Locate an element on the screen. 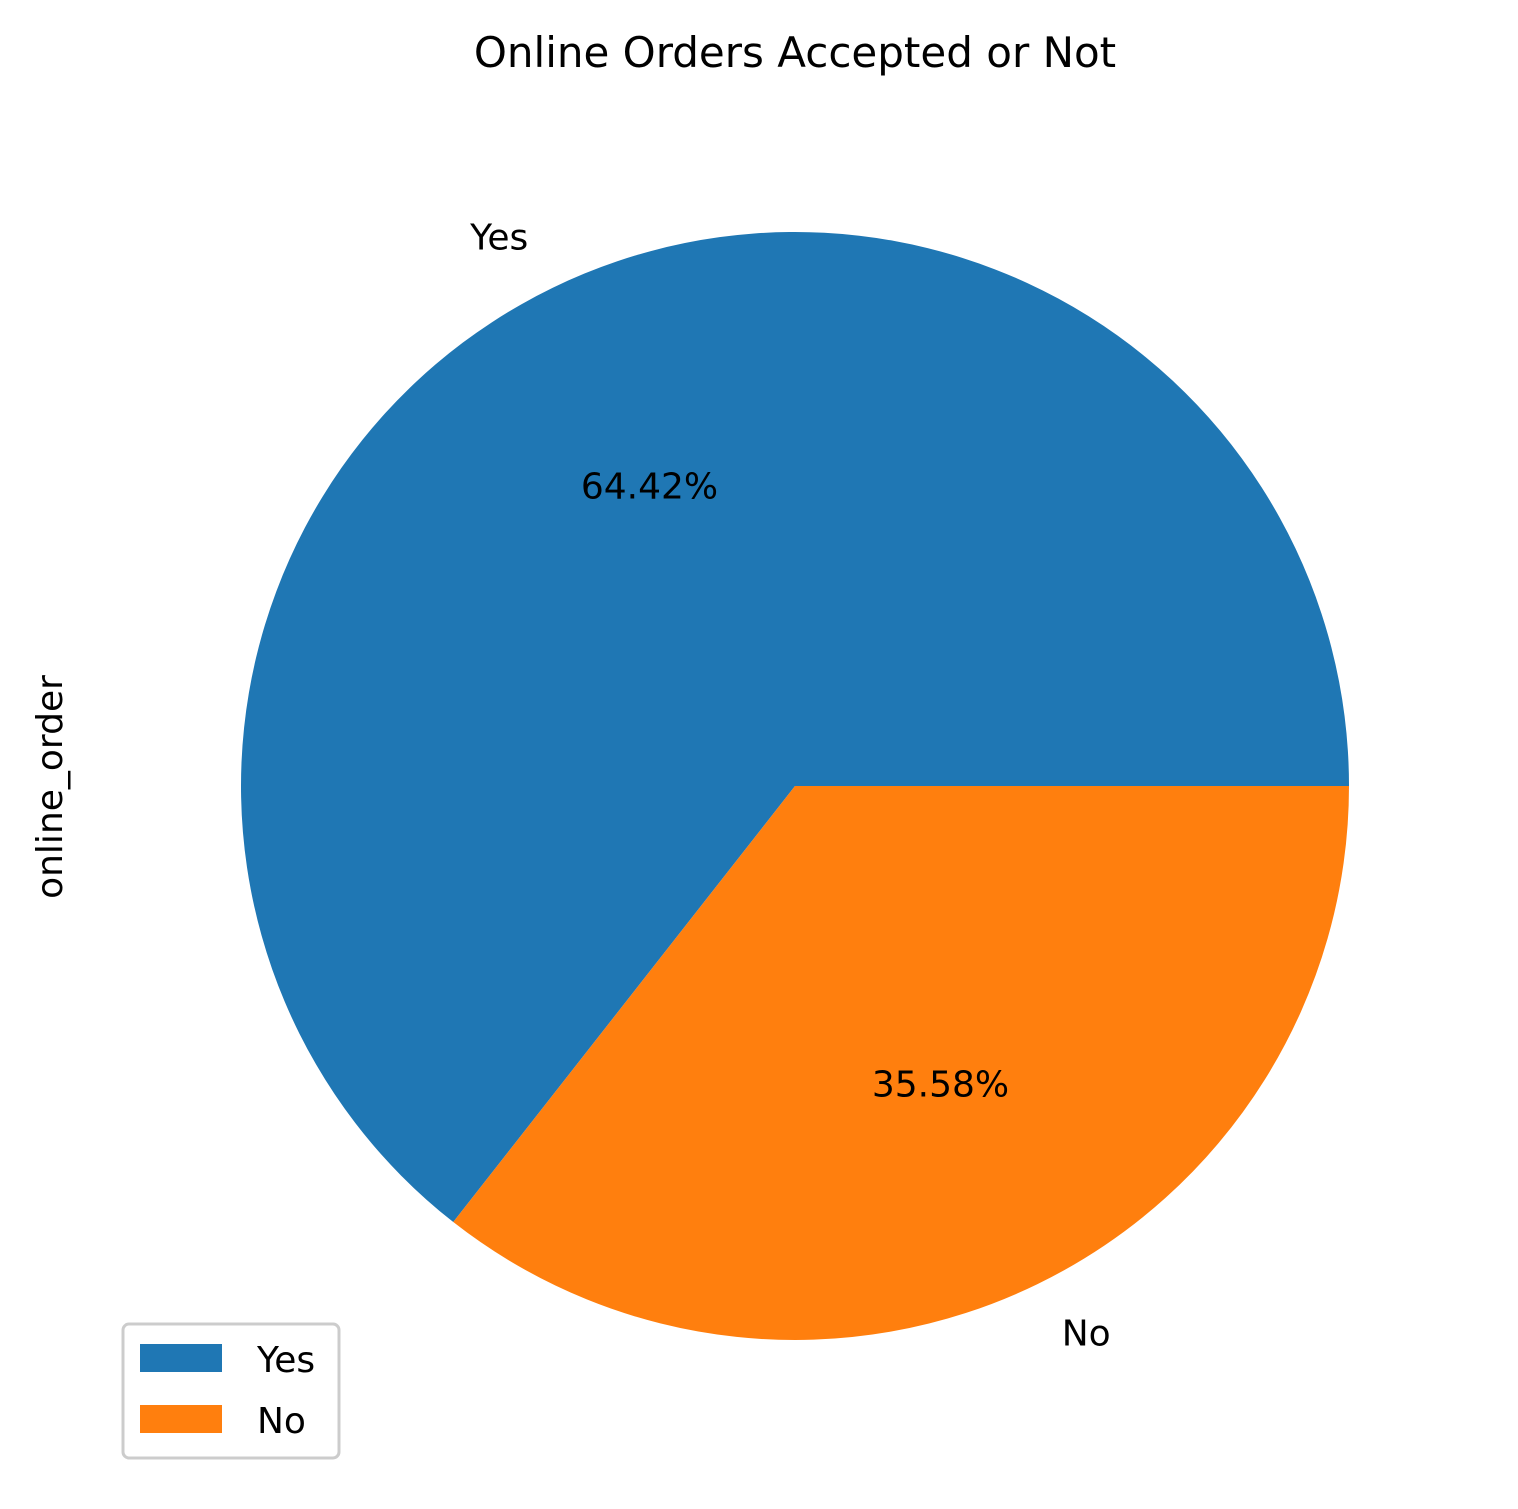 This screenshot has width=1518, height=1509. y-axis-label: online_order is located at coordinates (50, 787).